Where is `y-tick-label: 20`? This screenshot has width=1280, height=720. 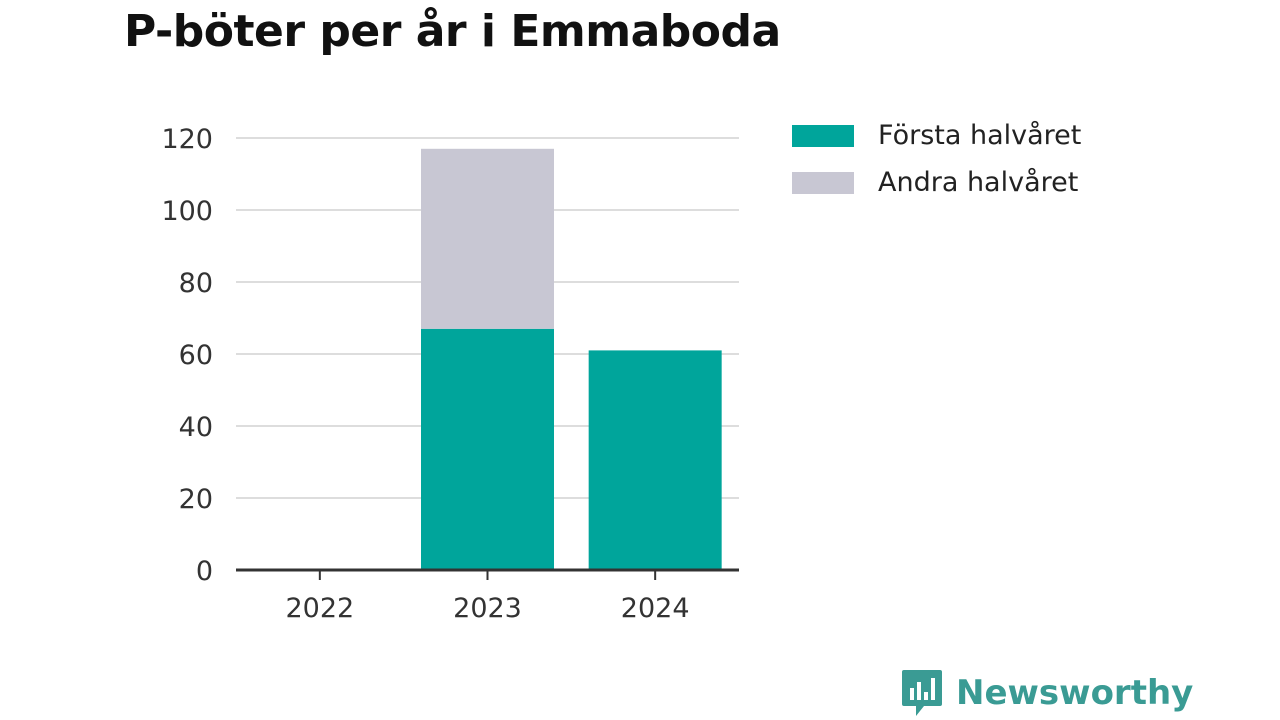 y-tick-label: 20 is located at coordinates (196, 499).